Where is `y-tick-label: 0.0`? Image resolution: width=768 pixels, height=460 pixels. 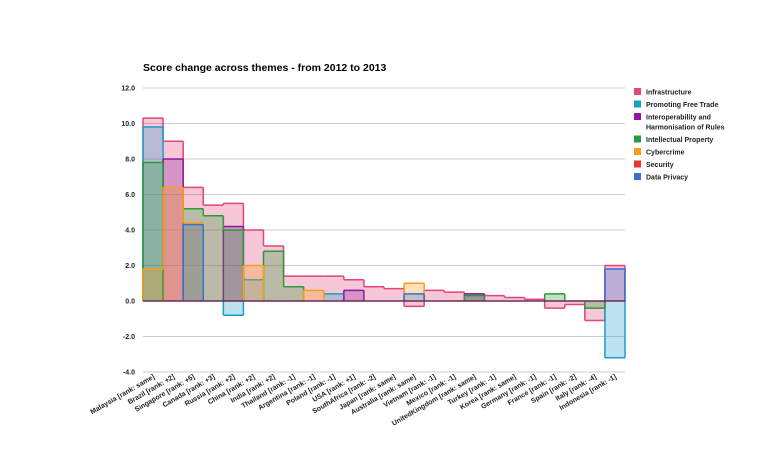
y-tick-label: 0.0 is located at coordinates (130, 302).